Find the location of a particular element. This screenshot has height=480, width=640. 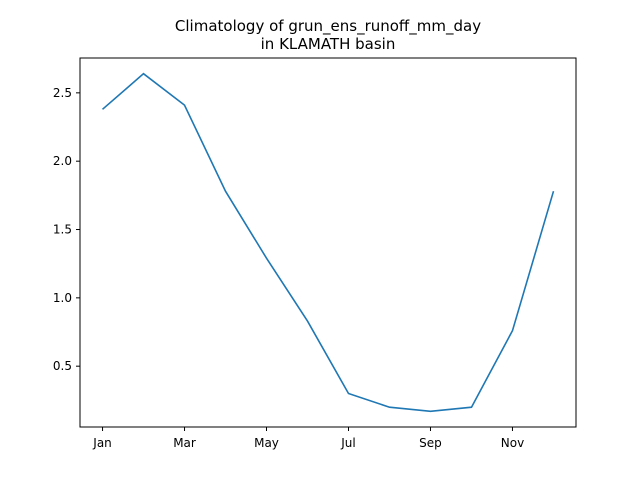

y-tick-label: 1.0 is located at coordinates (62, 298).